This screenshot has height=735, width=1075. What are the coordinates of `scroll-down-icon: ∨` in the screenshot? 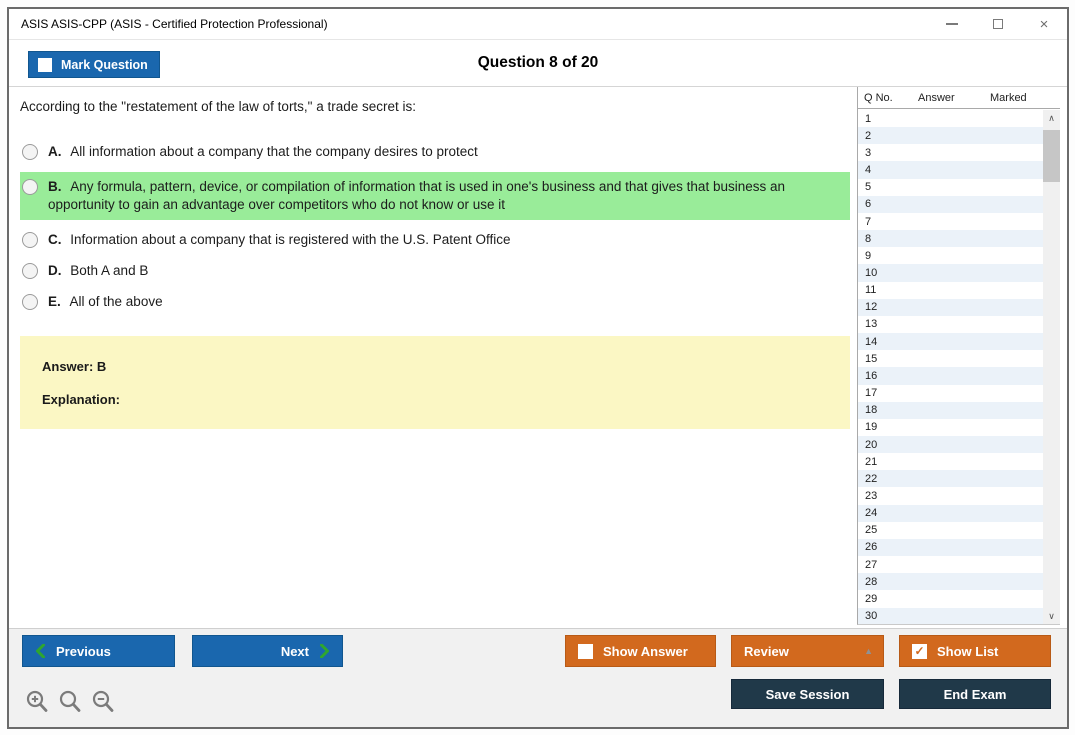 It's located at (1051, 615).